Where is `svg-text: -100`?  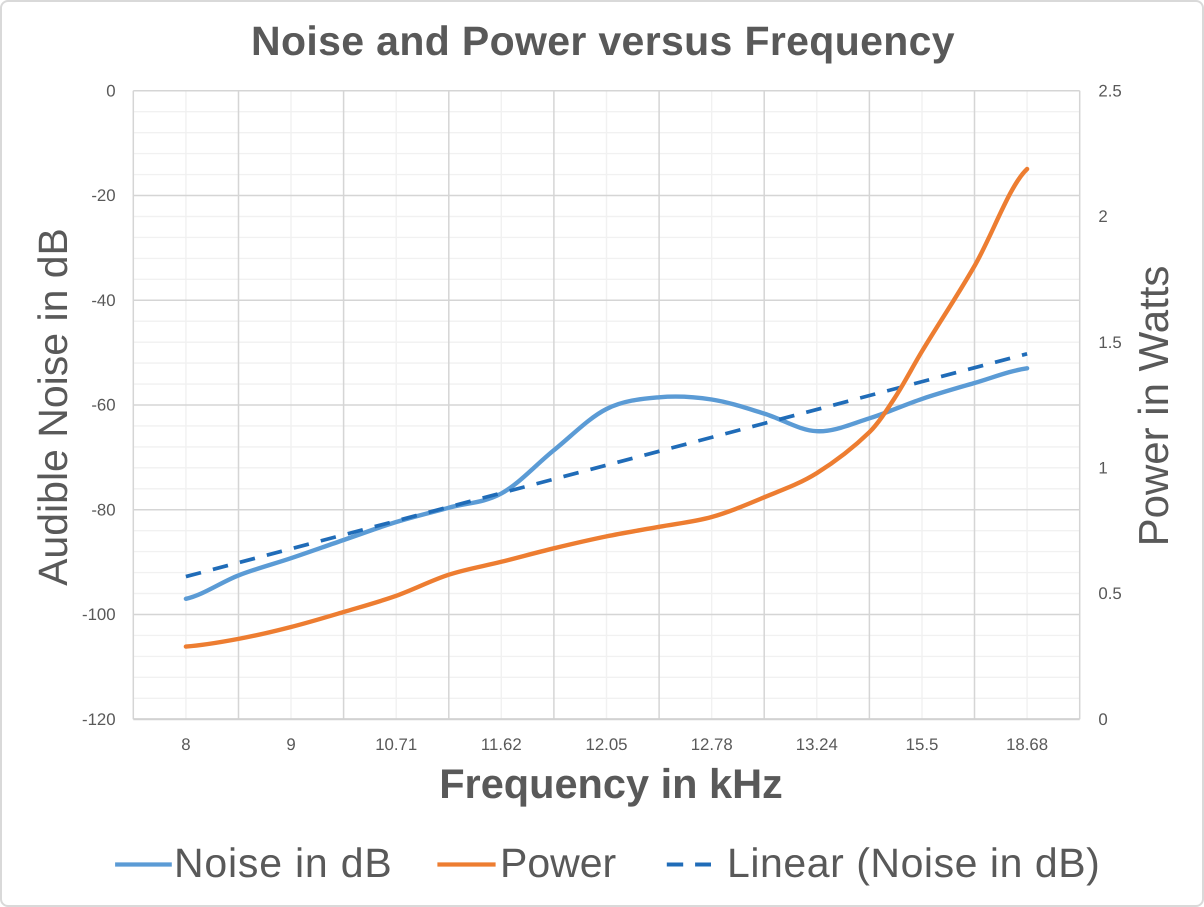 svg-text: -100 is located at coordinates (99, 614).